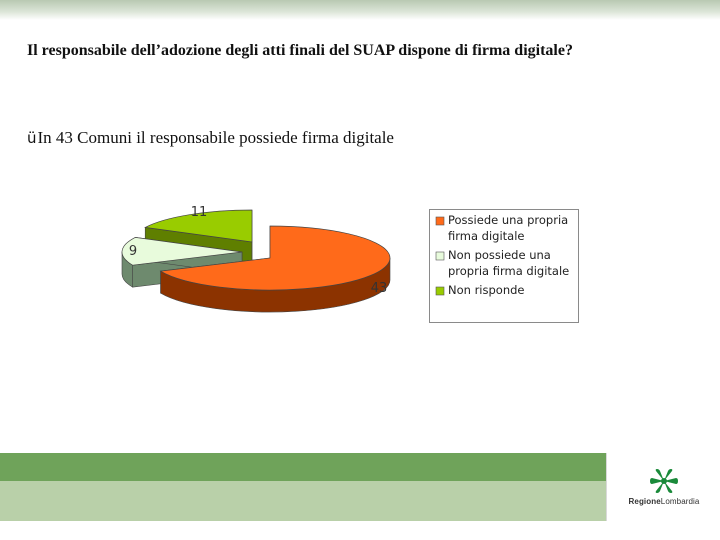 The width and height of the screenshot is (720, 540). I want to click on footer-band-light, so click(360, 501).